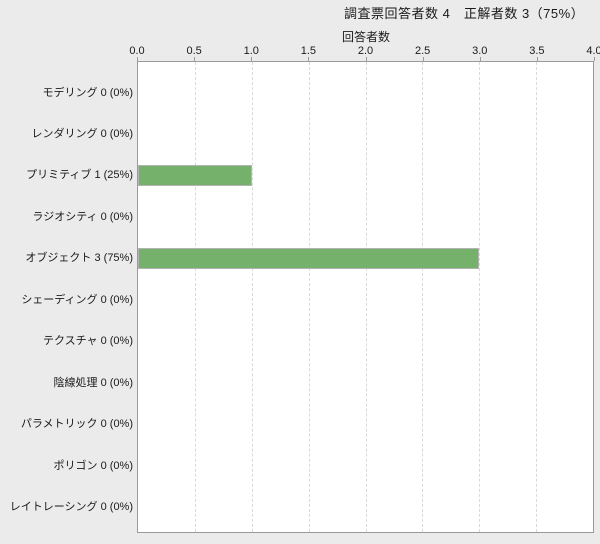 Image resolution: width=600 pixels, height=544 pixels. I want to click on x-tick-label: 2.0, so click(365, 51).